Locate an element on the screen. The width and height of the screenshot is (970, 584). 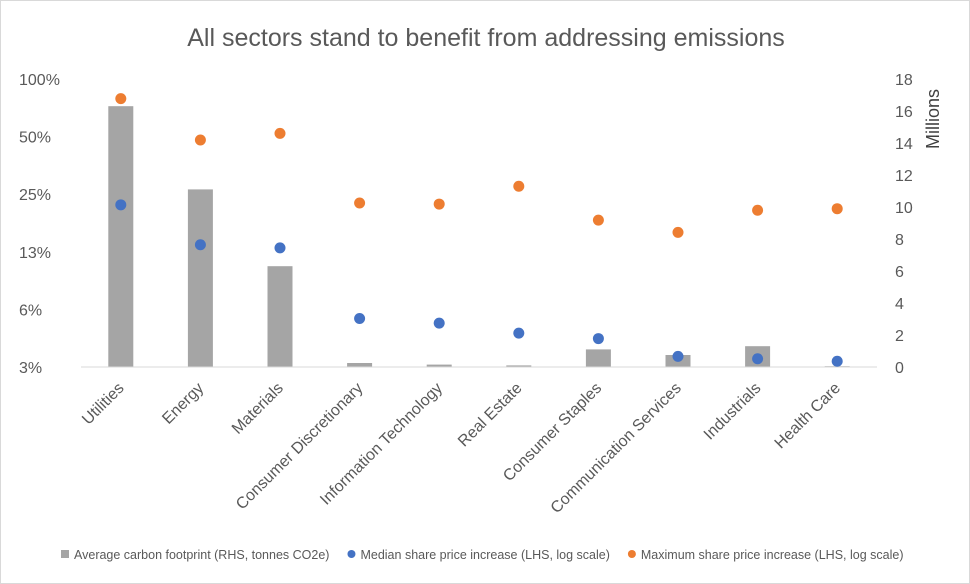
left-tick-label: 6% is located at coordinates (30, 310).